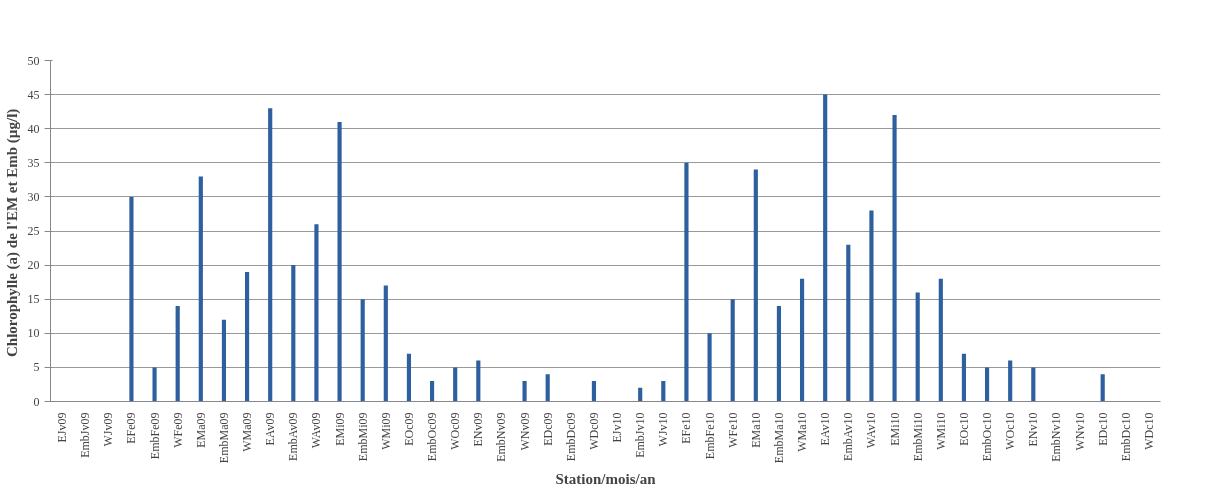 Image resolution: width=1208 pixels, height=500 pixels. What do you see at coordinates (501, 437) in the screenshot?
I see `x-tick-label: EmbNv09` at bounding box center [501, 437].